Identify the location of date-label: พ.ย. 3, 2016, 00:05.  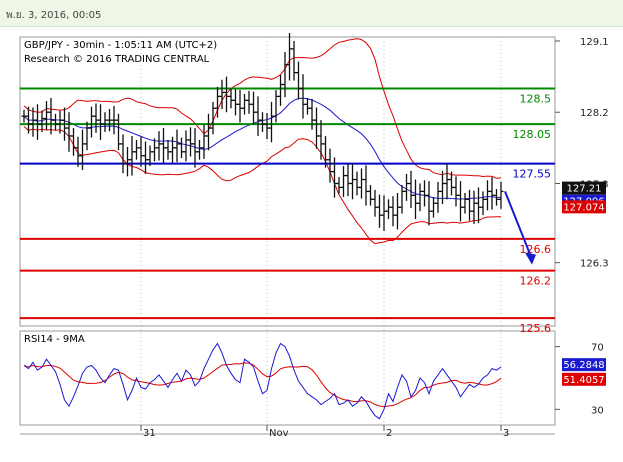
(54, 15).